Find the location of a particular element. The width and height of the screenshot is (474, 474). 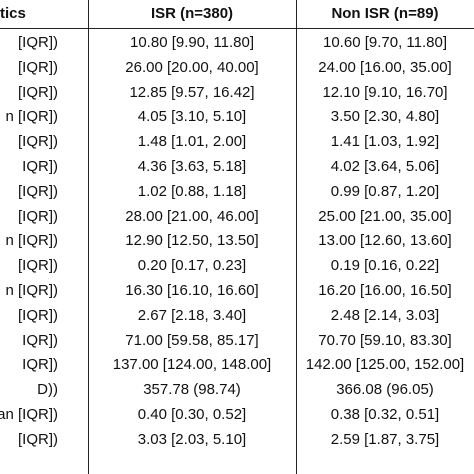

row-label-cell: edian [IQR]) is located at coordinates (44, 415).